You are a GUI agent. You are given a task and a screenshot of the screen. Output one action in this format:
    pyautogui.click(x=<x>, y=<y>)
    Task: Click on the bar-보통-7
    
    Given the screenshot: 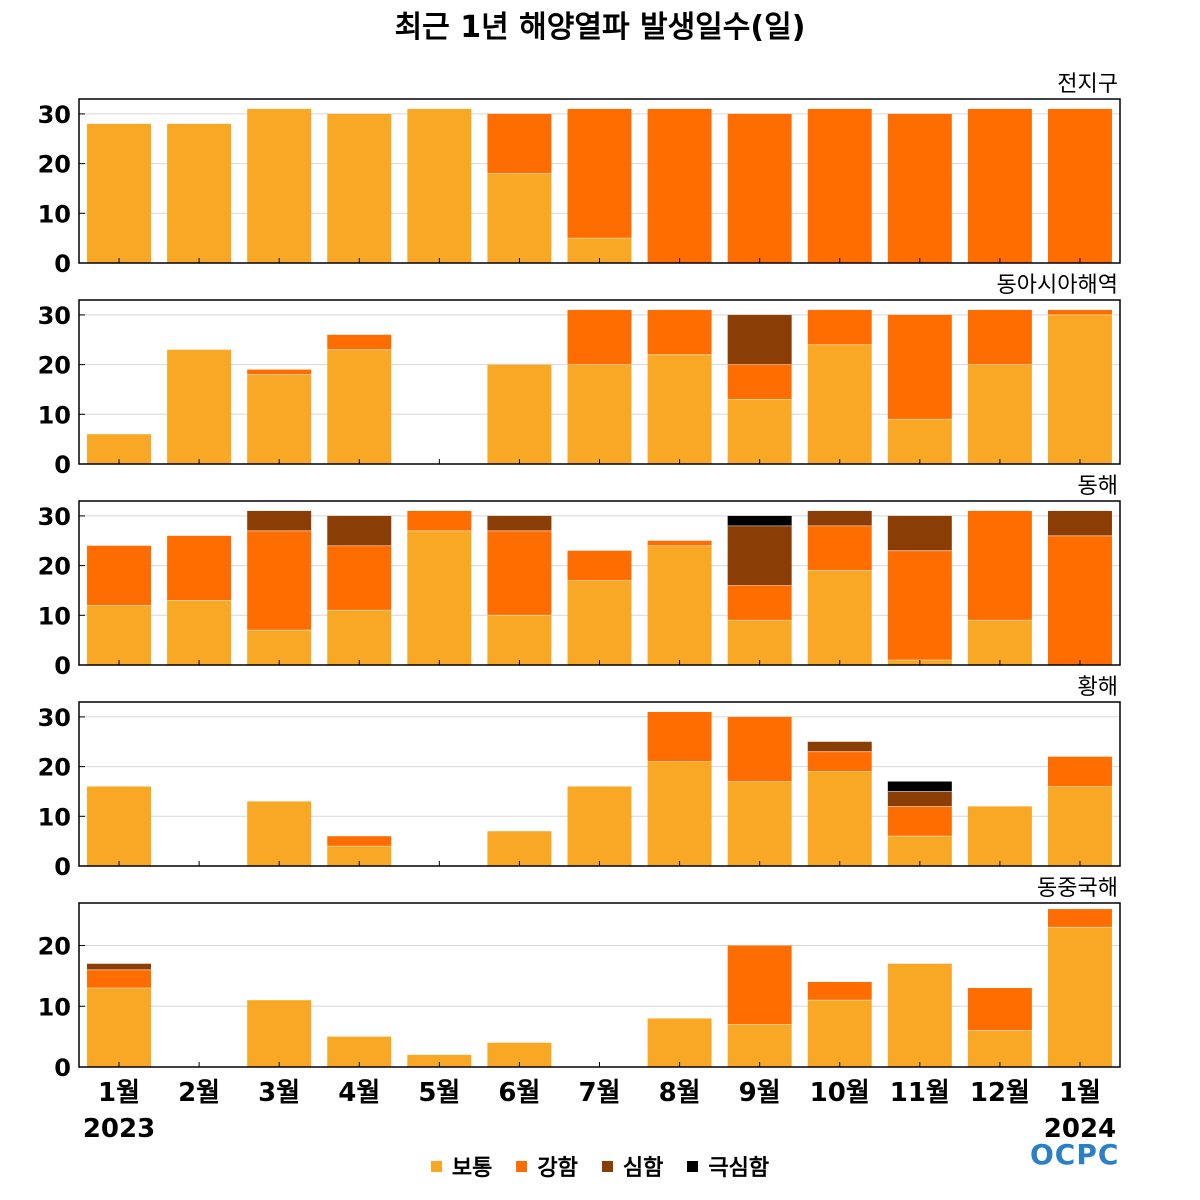 What is the action you would take?
    pyautogui.click(x=599, y=414)
    